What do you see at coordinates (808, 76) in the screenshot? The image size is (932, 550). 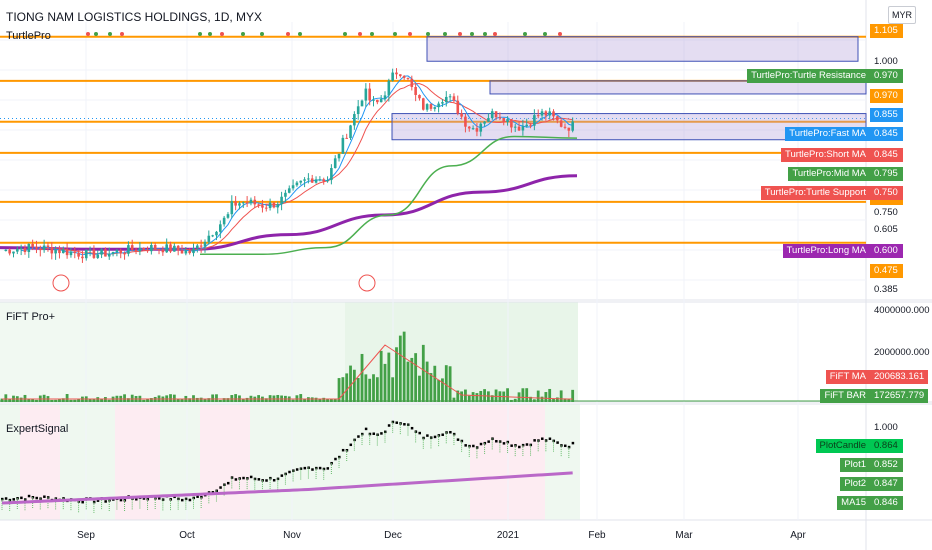 I see `turtle-resistance-label: TurtlePro:Turtle Resistance` at bounding box center [808, 76].